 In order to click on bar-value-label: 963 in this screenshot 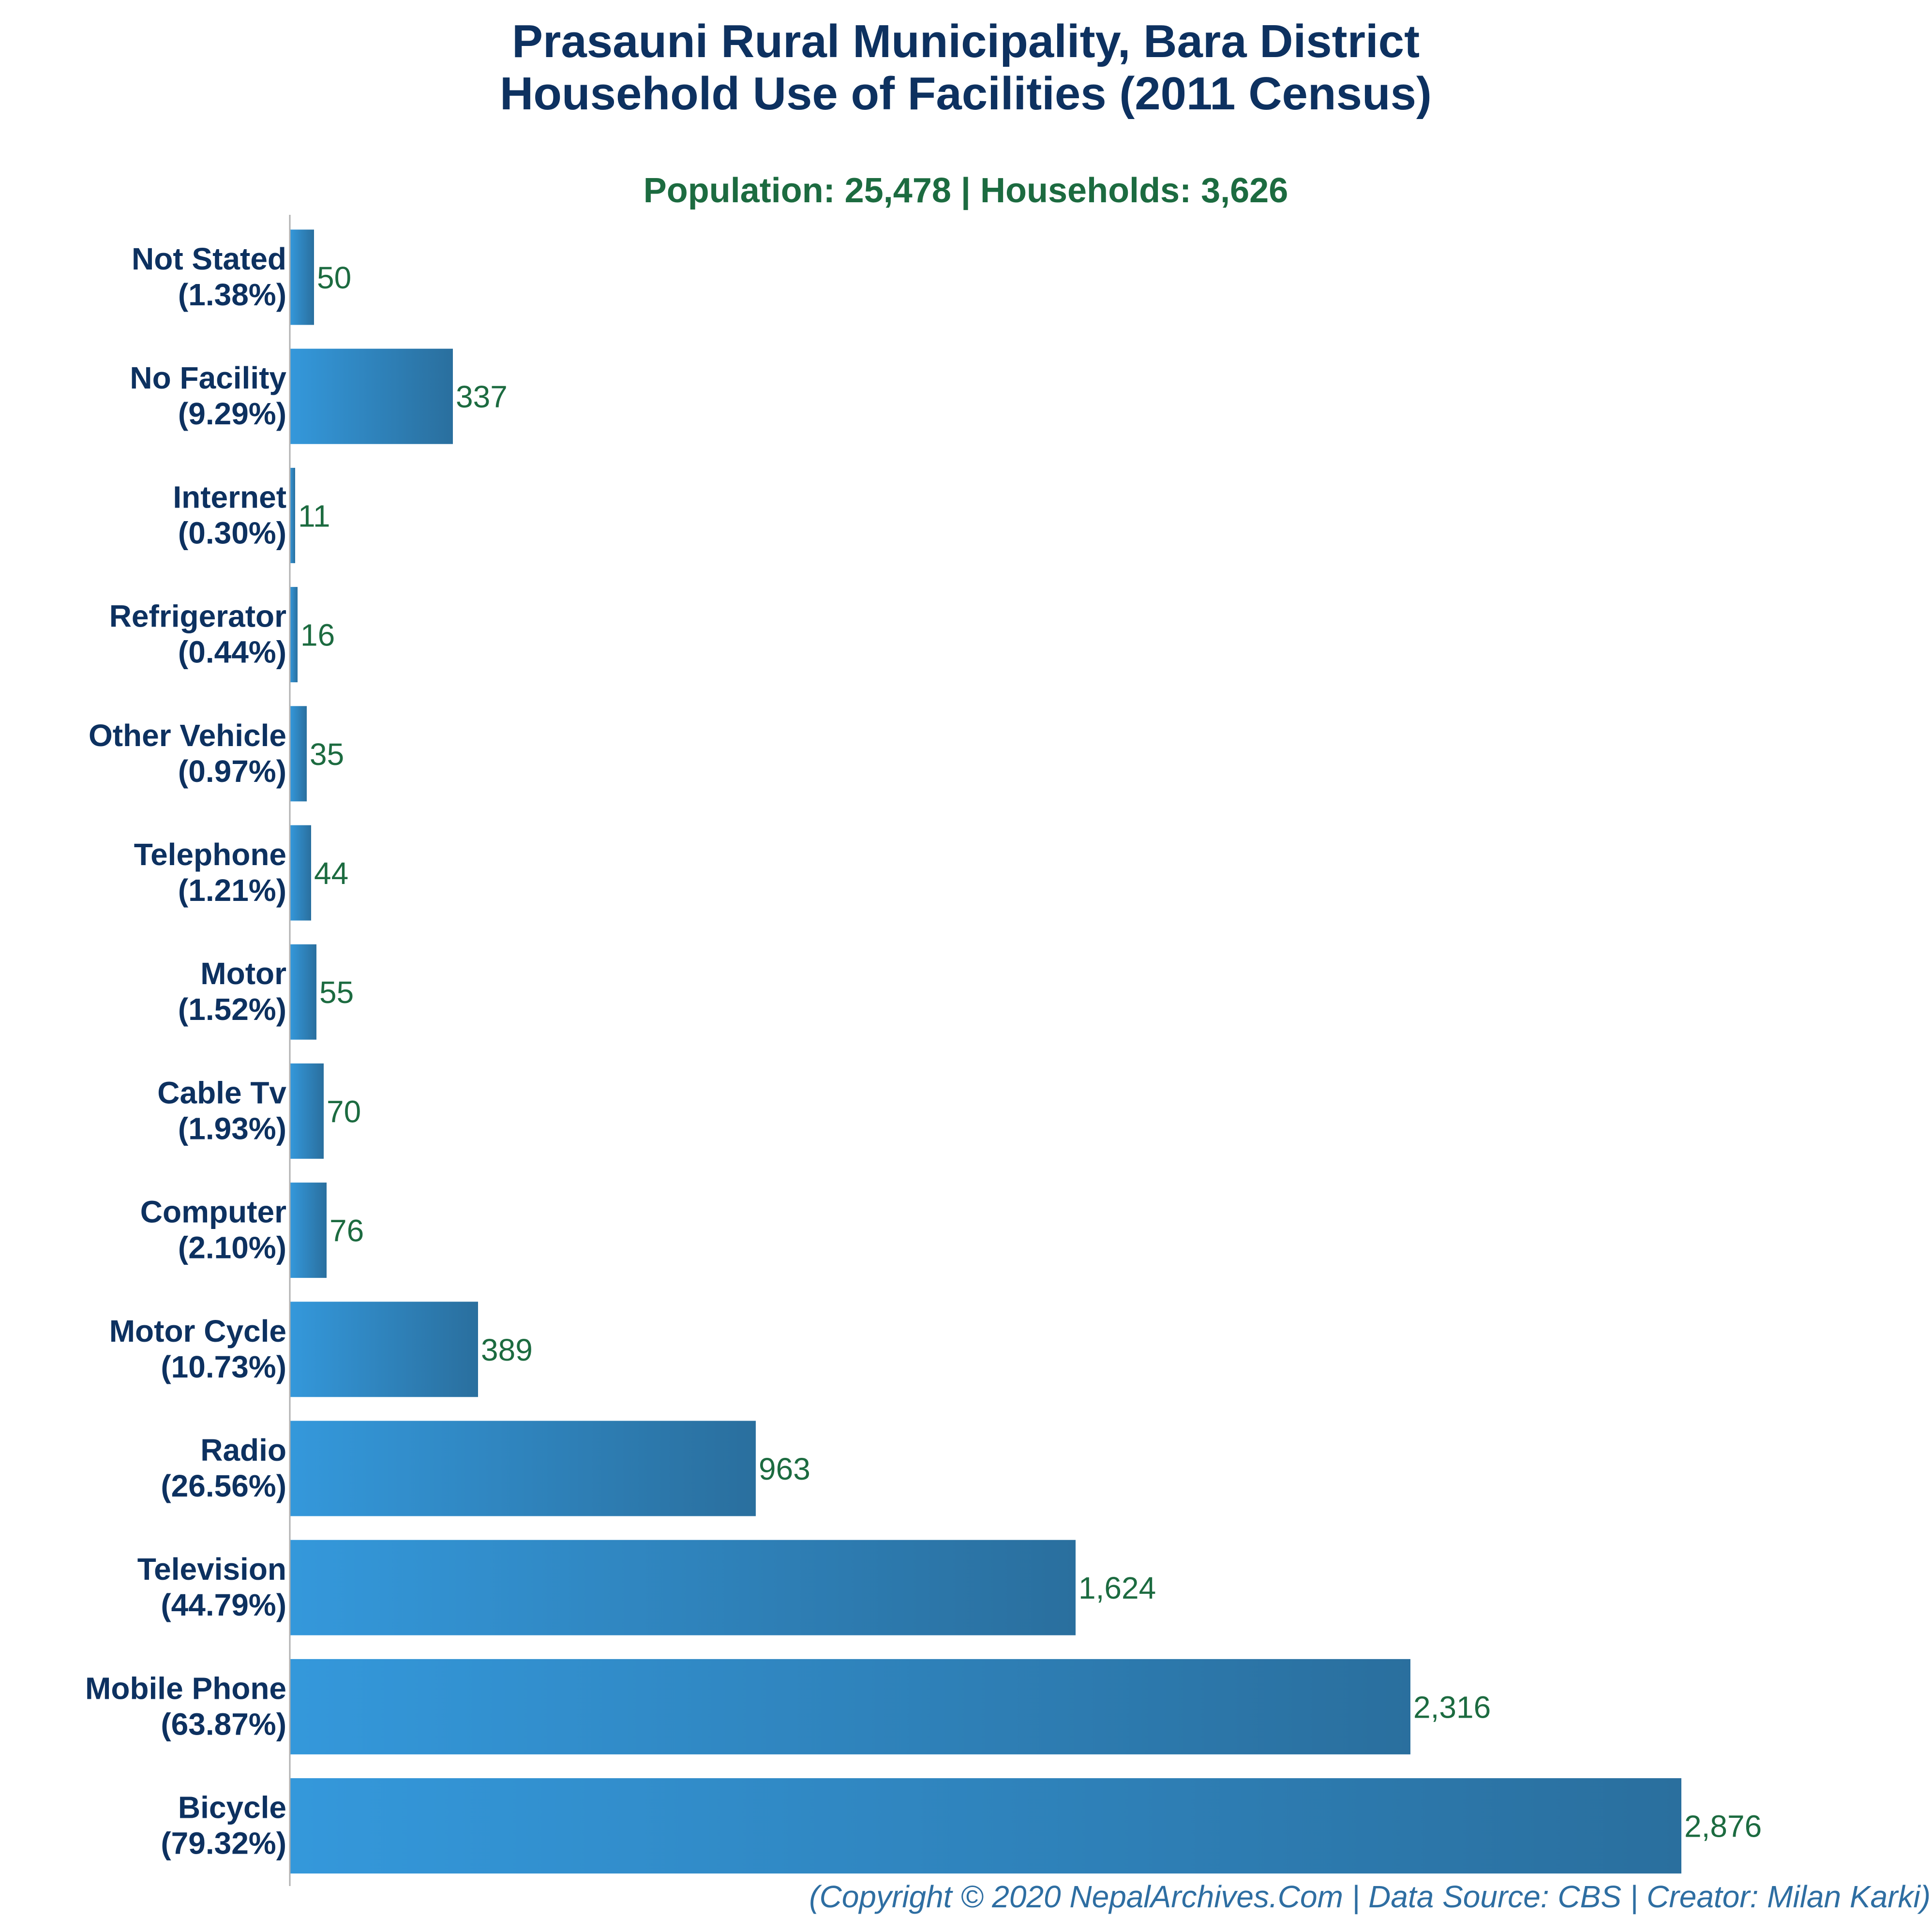, I will do `click(784, 1469)`.